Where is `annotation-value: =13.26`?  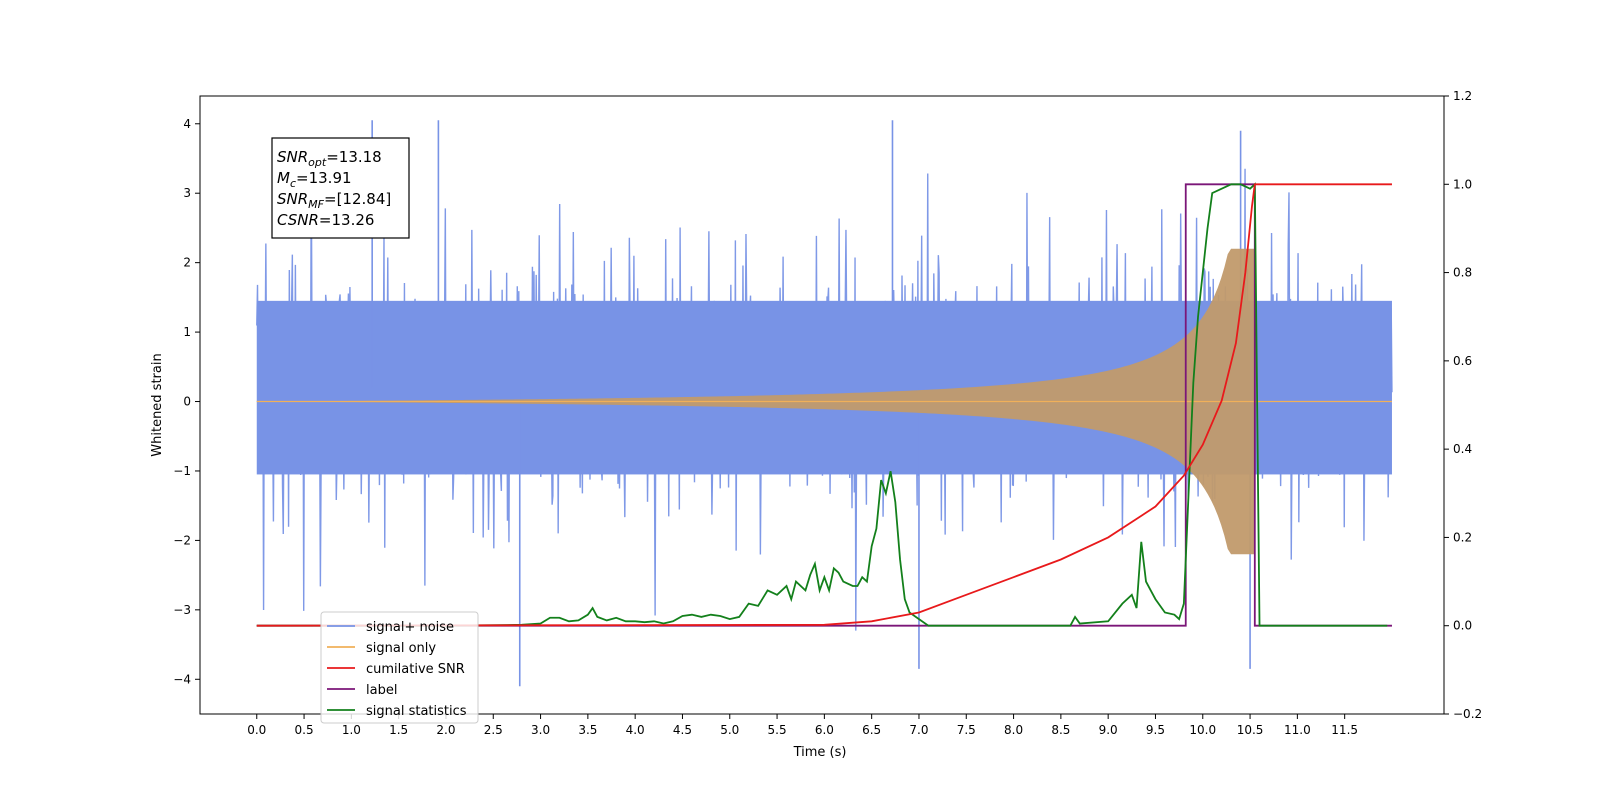
annotation-value: =13.26 is located at coordinates (347, 220).